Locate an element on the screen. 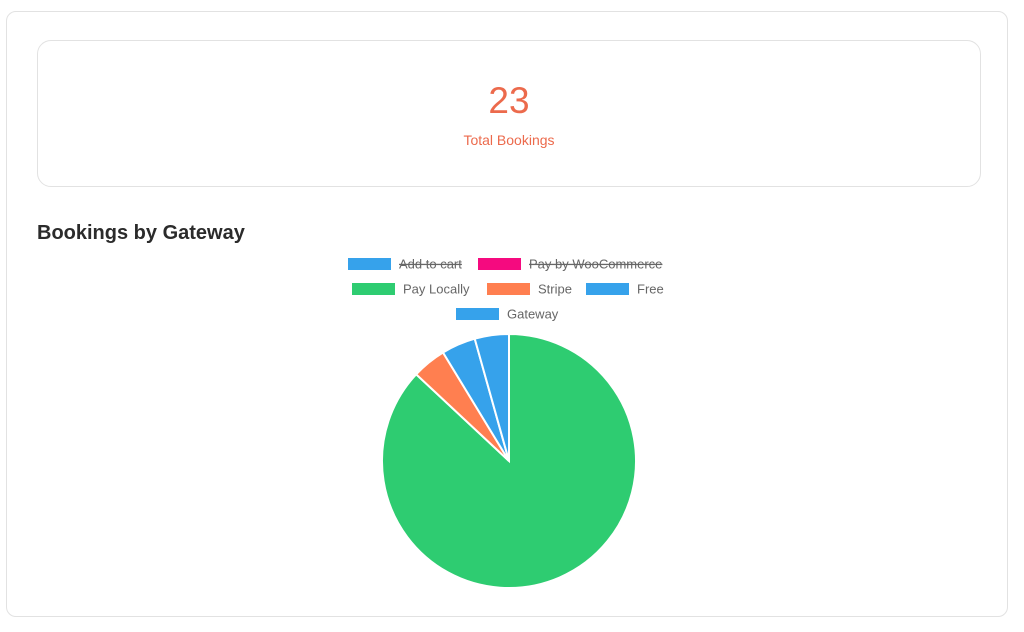  legend-label: Gateway is located at coordinates (533, 313).